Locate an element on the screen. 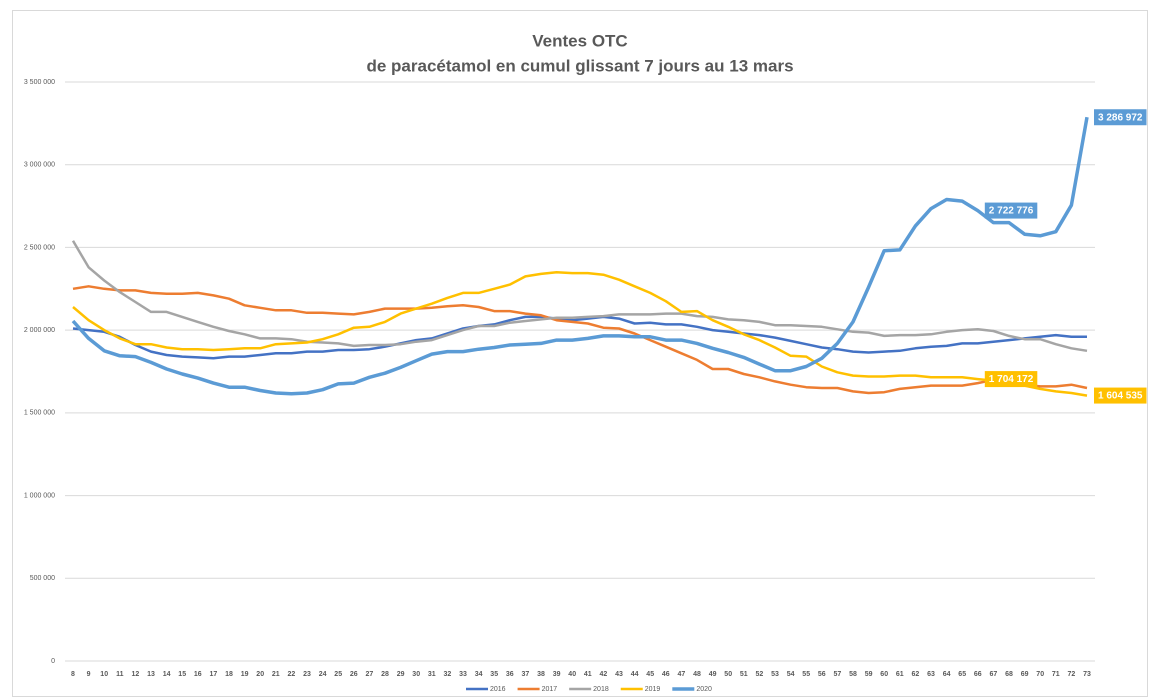 The width and height of the screenshot is (1149, 698). x-tick-label: 35 is located at coordinates (494, 674).